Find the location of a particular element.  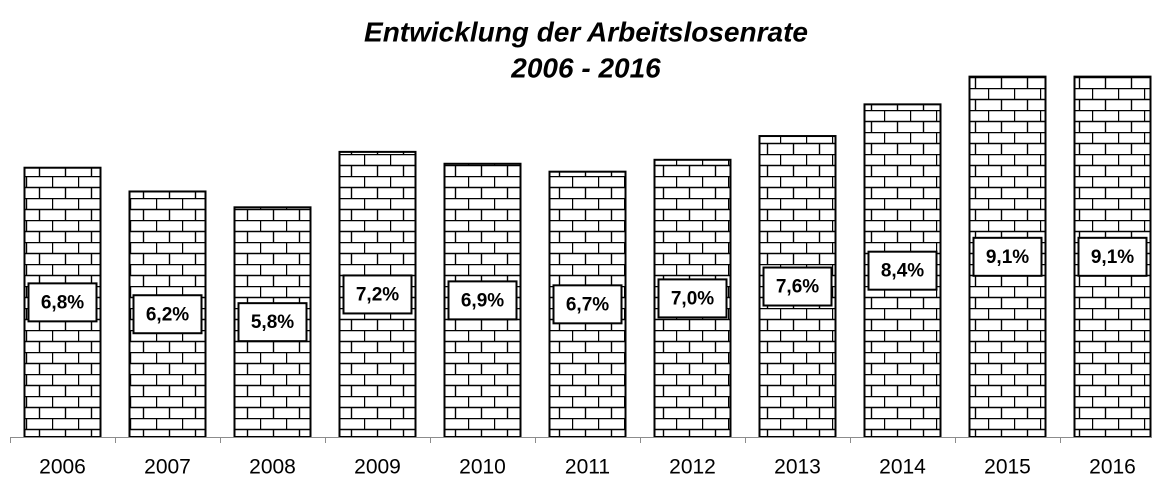

value-label: 6,8% is located at coordinates (62, 302).